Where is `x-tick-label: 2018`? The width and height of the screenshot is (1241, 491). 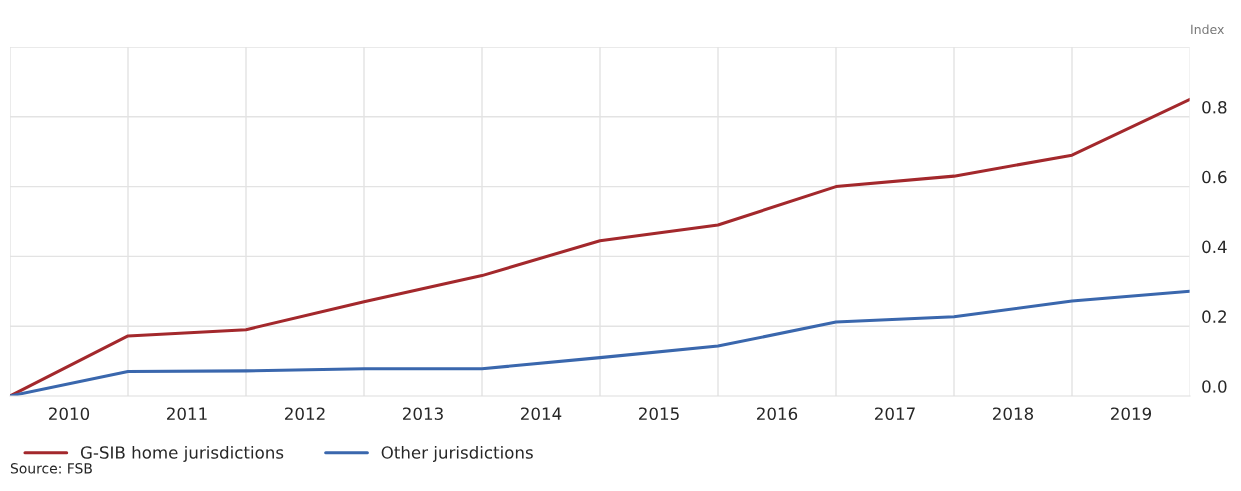
x-tick-label: 2018 is located at coordinates (1013, 414).